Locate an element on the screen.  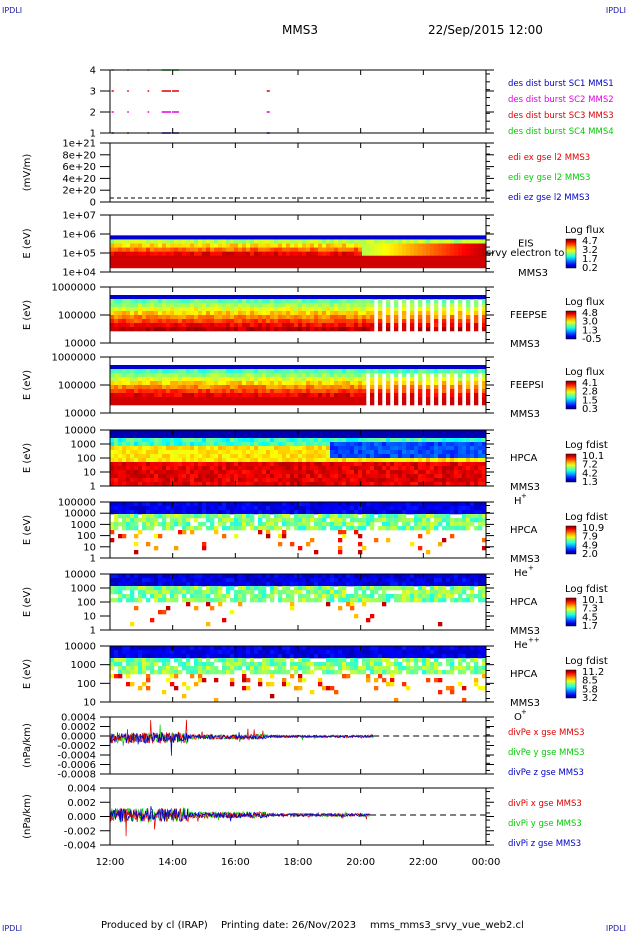
instrument-label: HPCA is located at coordinates (524, 530).